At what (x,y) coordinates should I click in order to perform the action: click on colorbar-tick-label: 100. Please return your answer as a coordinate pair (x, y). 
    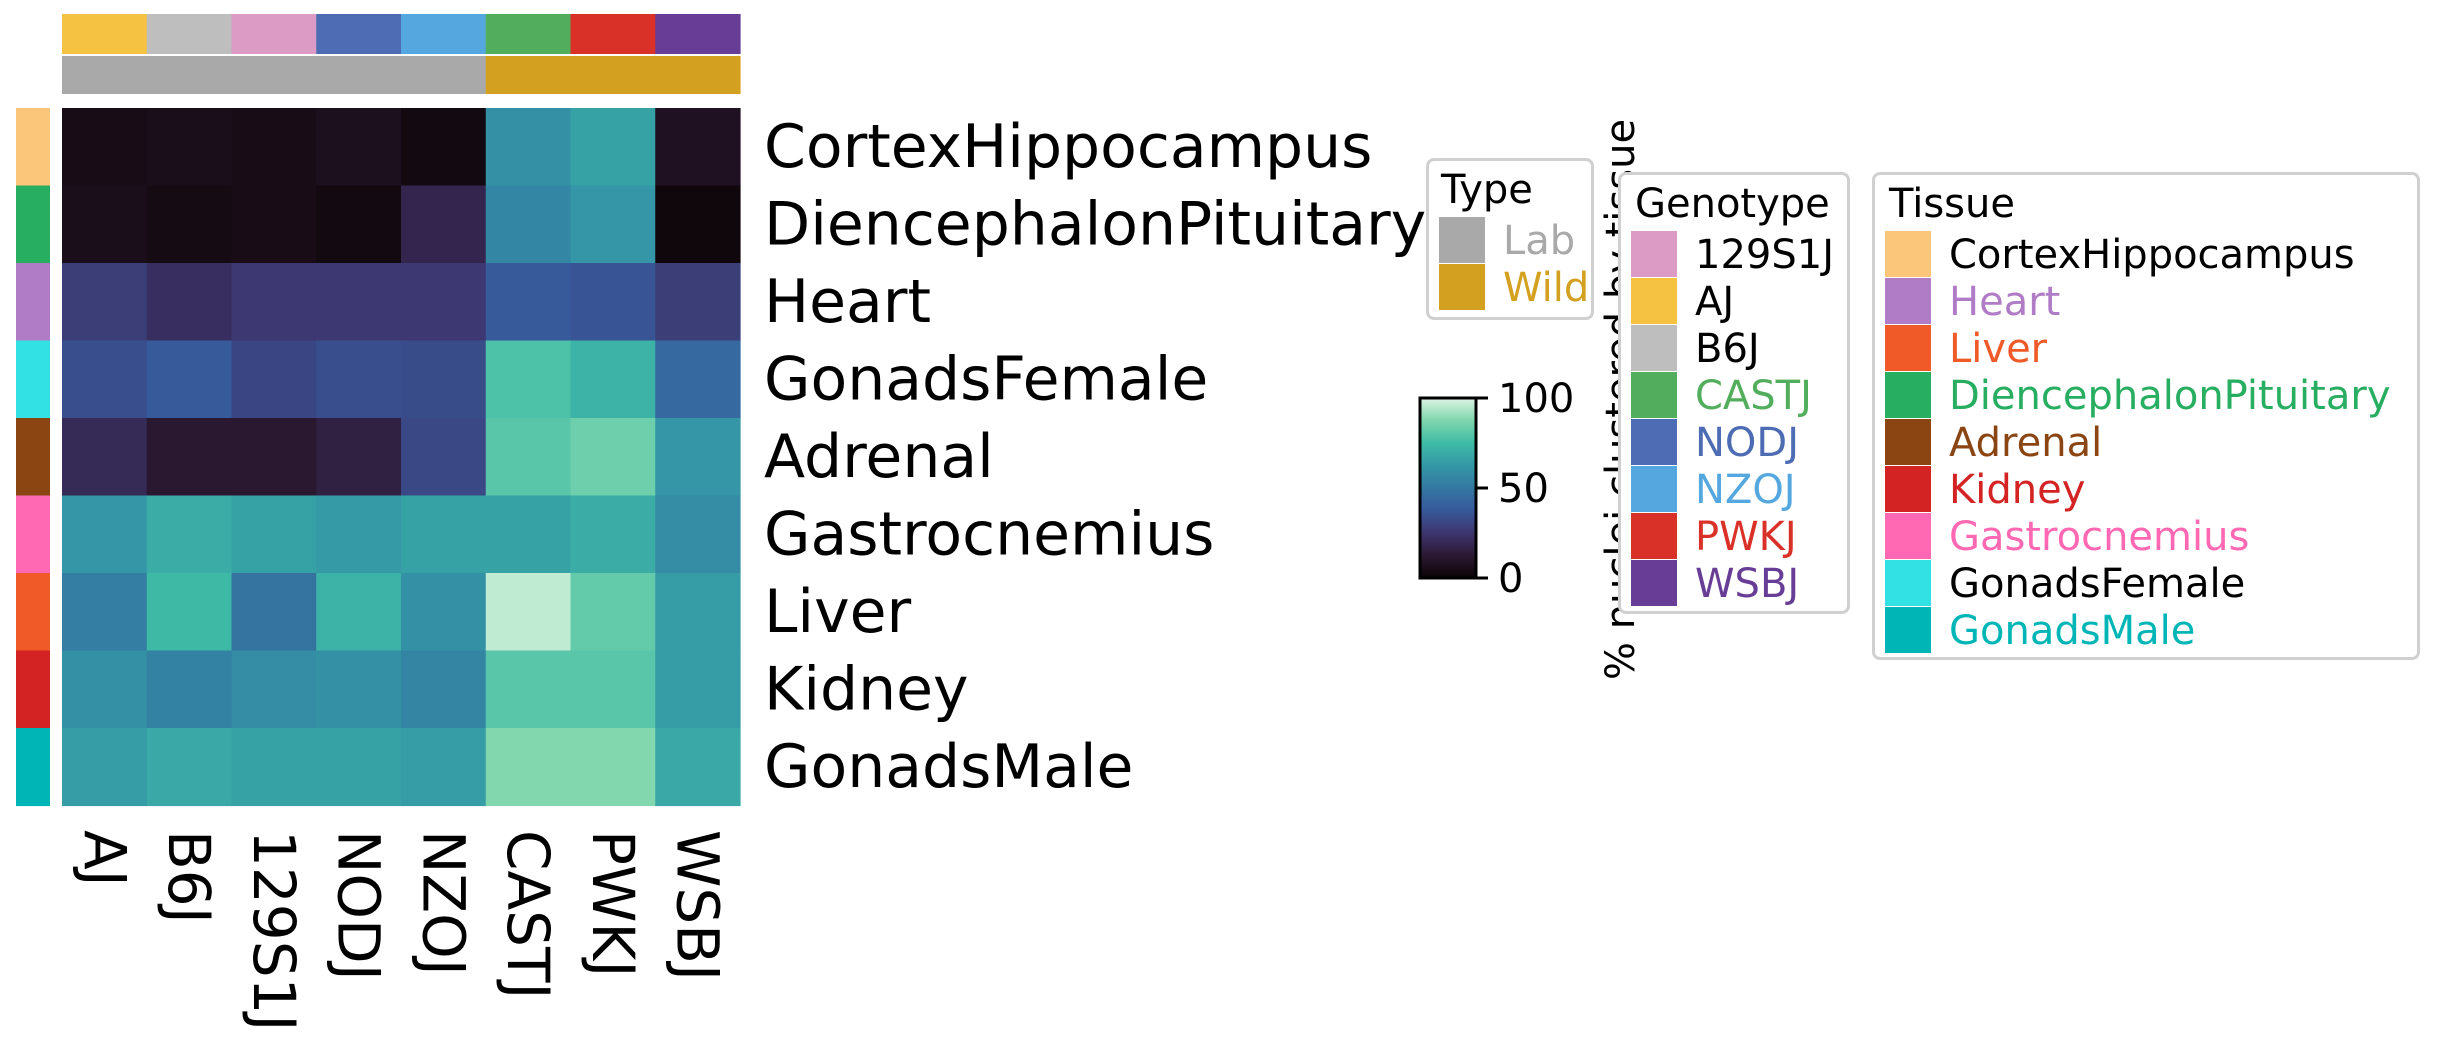
    Looking at the image, I should click on (1536, 399).